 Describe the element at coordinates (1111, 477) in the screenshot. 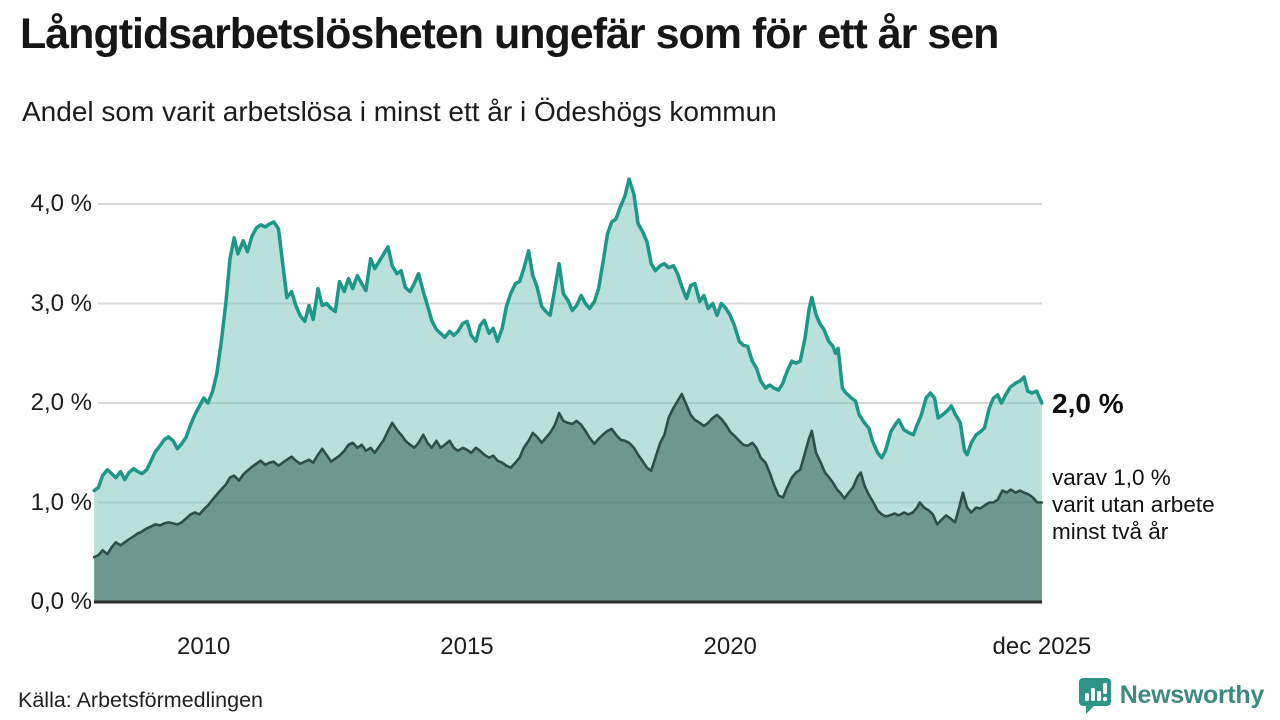

I see `end-sub-line: varav 1,0 %` at that location.